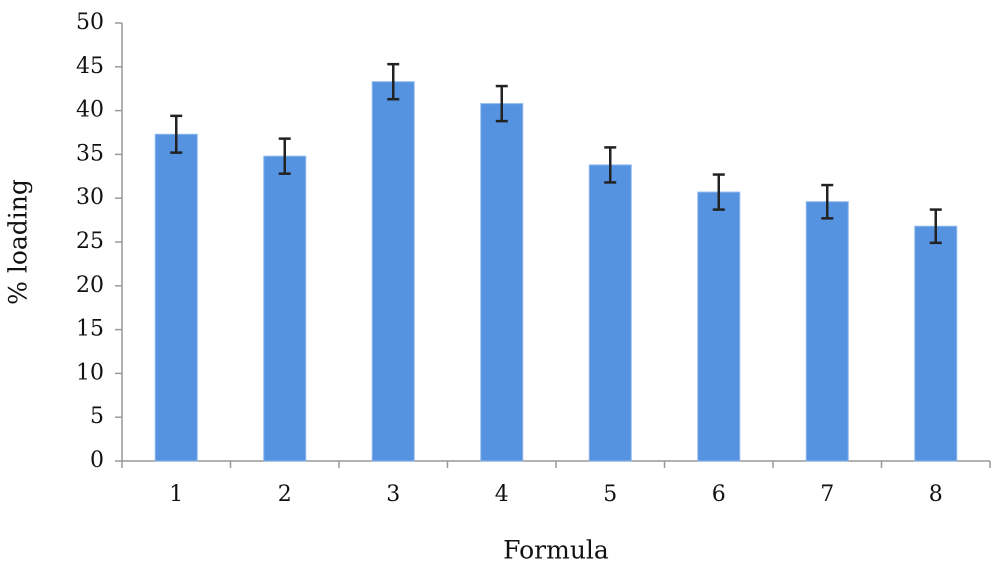  I want to click on x-tick-label: 4, so click(502, 494).